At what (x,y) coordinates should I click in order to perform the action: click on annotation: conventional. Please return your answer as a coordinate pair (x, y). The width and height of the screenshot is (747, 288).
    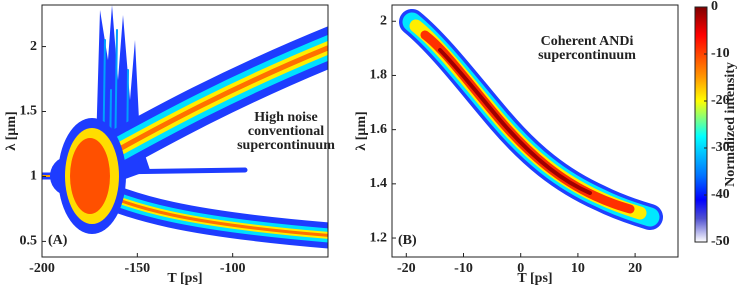
    Looking at the image, I should click on (286, 131).